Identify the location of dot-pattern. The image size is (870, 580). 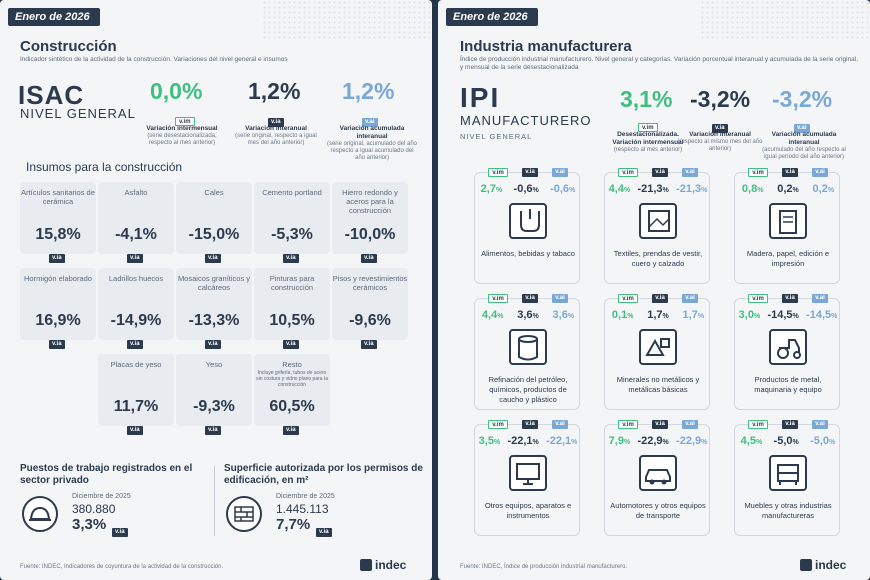
(785, 20).